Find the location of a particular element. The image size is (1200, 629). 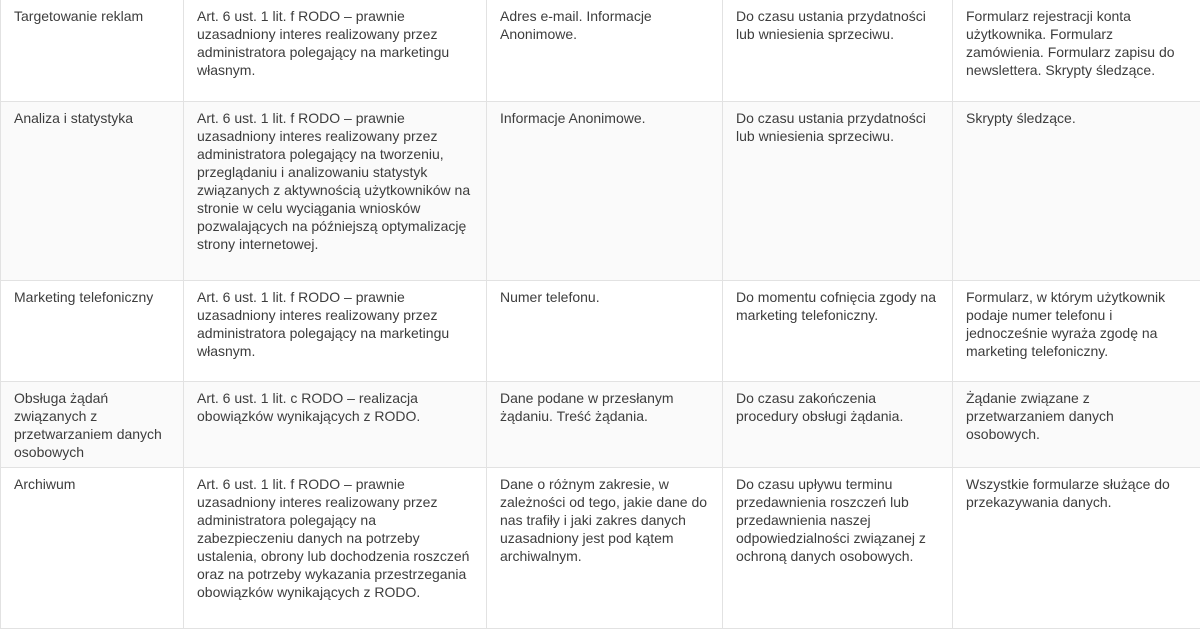

cell-processing-purpose: Targetowanie reklam is located at coordinates (92, 50).